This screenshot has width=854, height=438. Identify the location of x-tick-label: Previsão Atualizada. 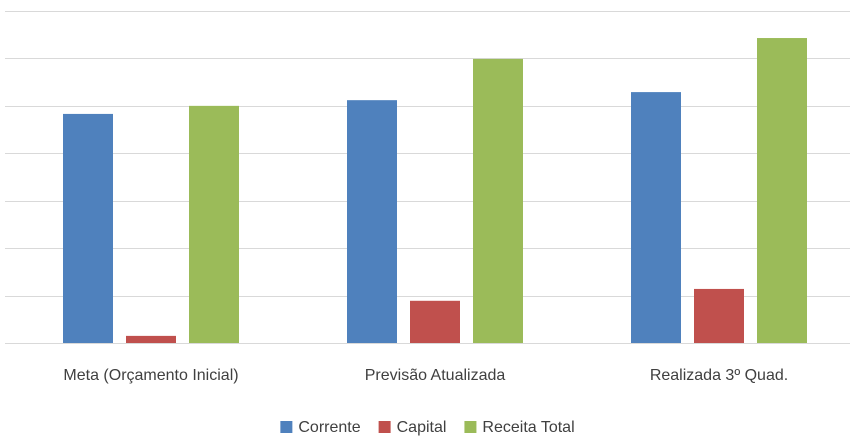
(435, 375).